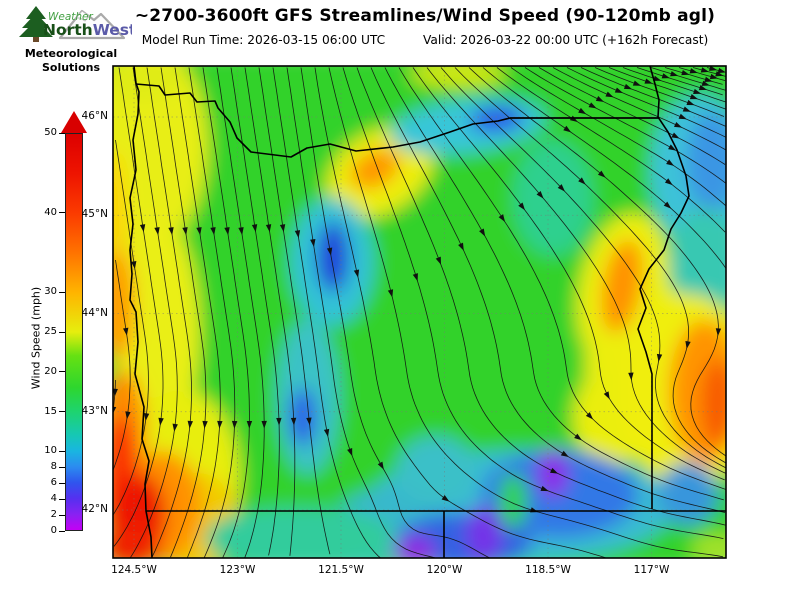 The height and width of the screenshot is (600, 800). I want to click on logo-word-weather: Weather, so click(71, 17).